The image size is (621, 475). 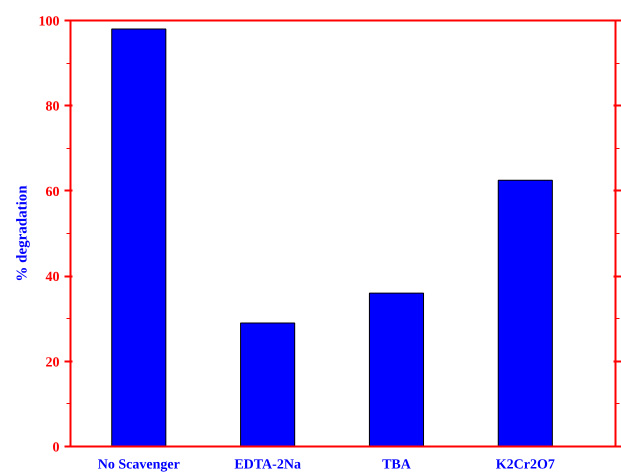 I want to click on y-tick-label: 0, so click(x=56, y=448).